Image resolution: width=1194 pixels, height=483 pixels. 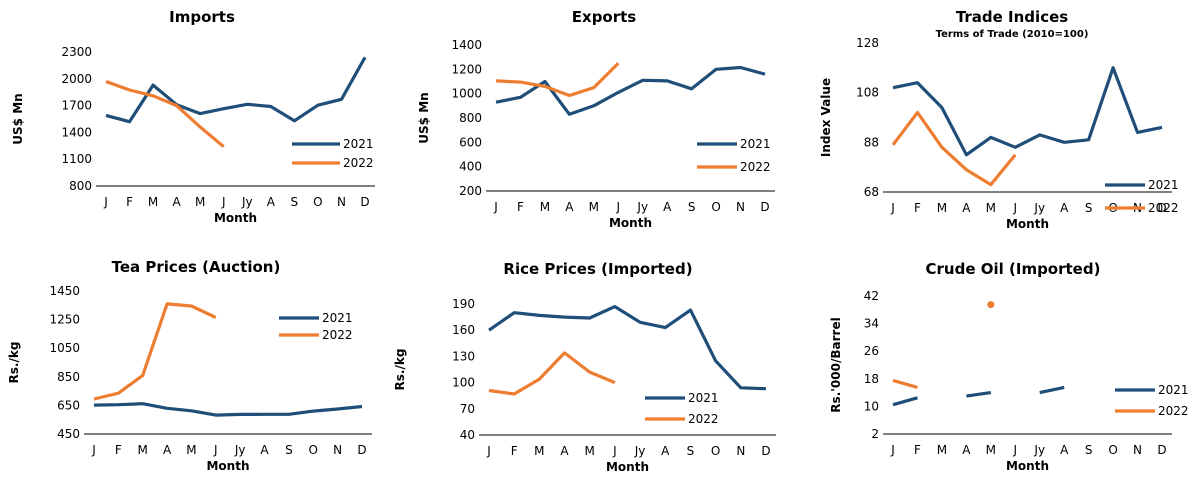 What do you see at coordinates (68, 377) in the screenshot?
I see `y-tick-label: 850` at bounding box center [68, 377].